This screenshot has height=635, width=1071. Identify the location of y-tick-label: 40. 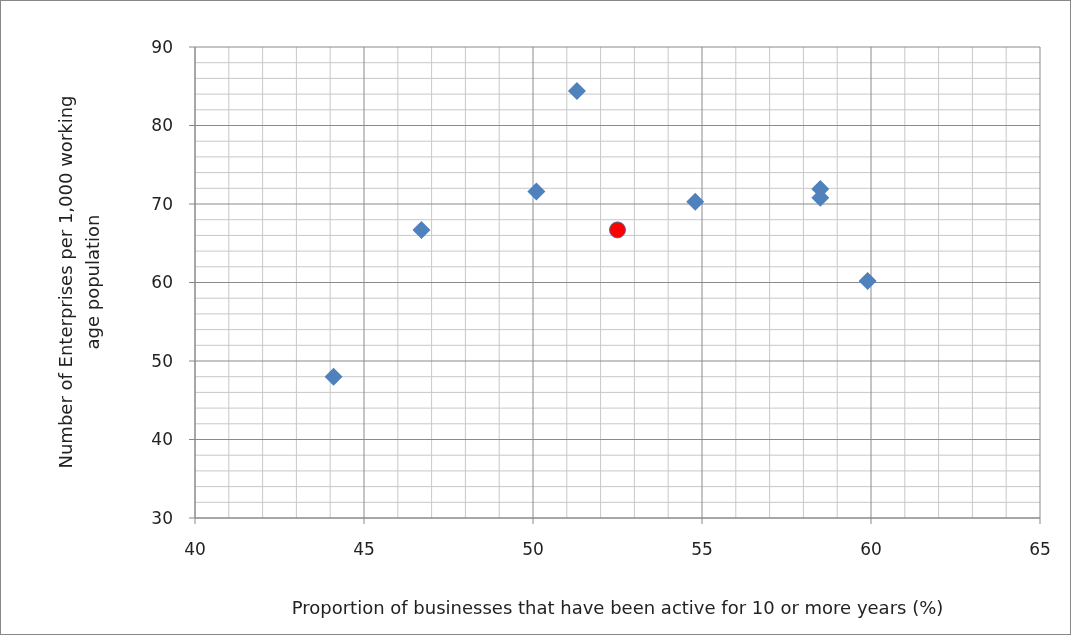
(162, 439).